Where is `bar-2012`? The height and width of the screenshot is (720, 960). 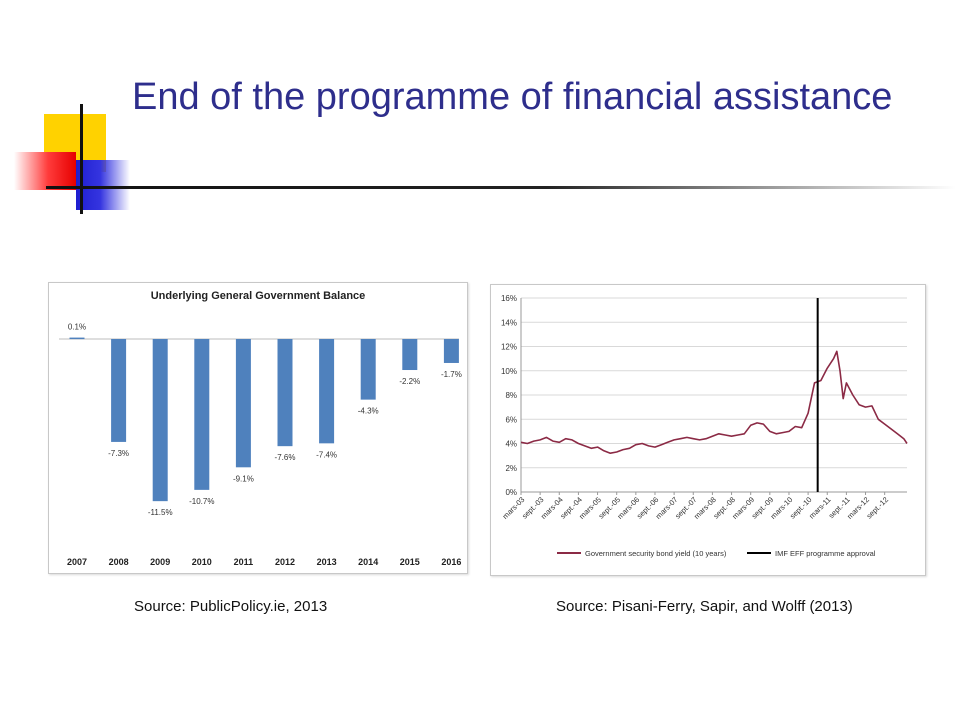 bar-2012 is located at coordinates (285, 393).